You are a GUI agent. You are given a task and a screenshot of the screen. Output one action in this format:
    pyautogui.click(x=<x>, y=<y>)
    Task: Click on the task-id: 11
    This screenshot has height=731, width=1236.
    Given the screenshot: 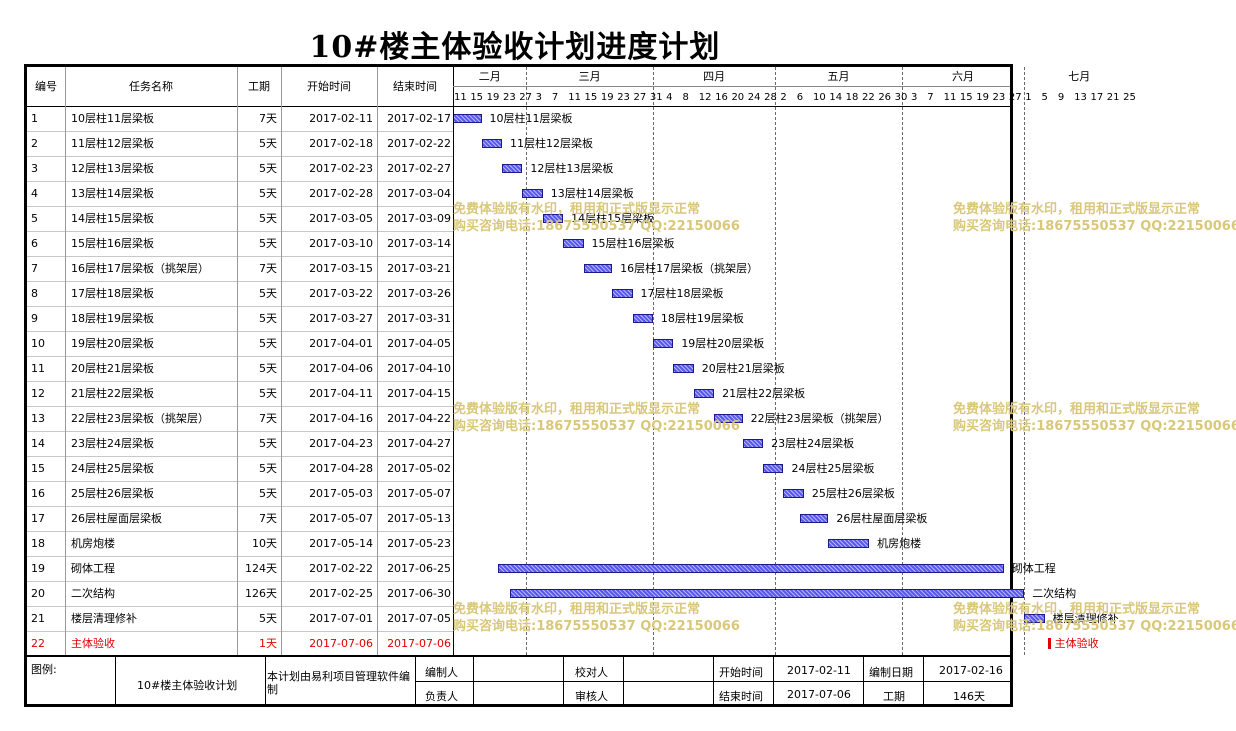 What is the action you would take?
    pyautogui.click(x=38, y=368)
    